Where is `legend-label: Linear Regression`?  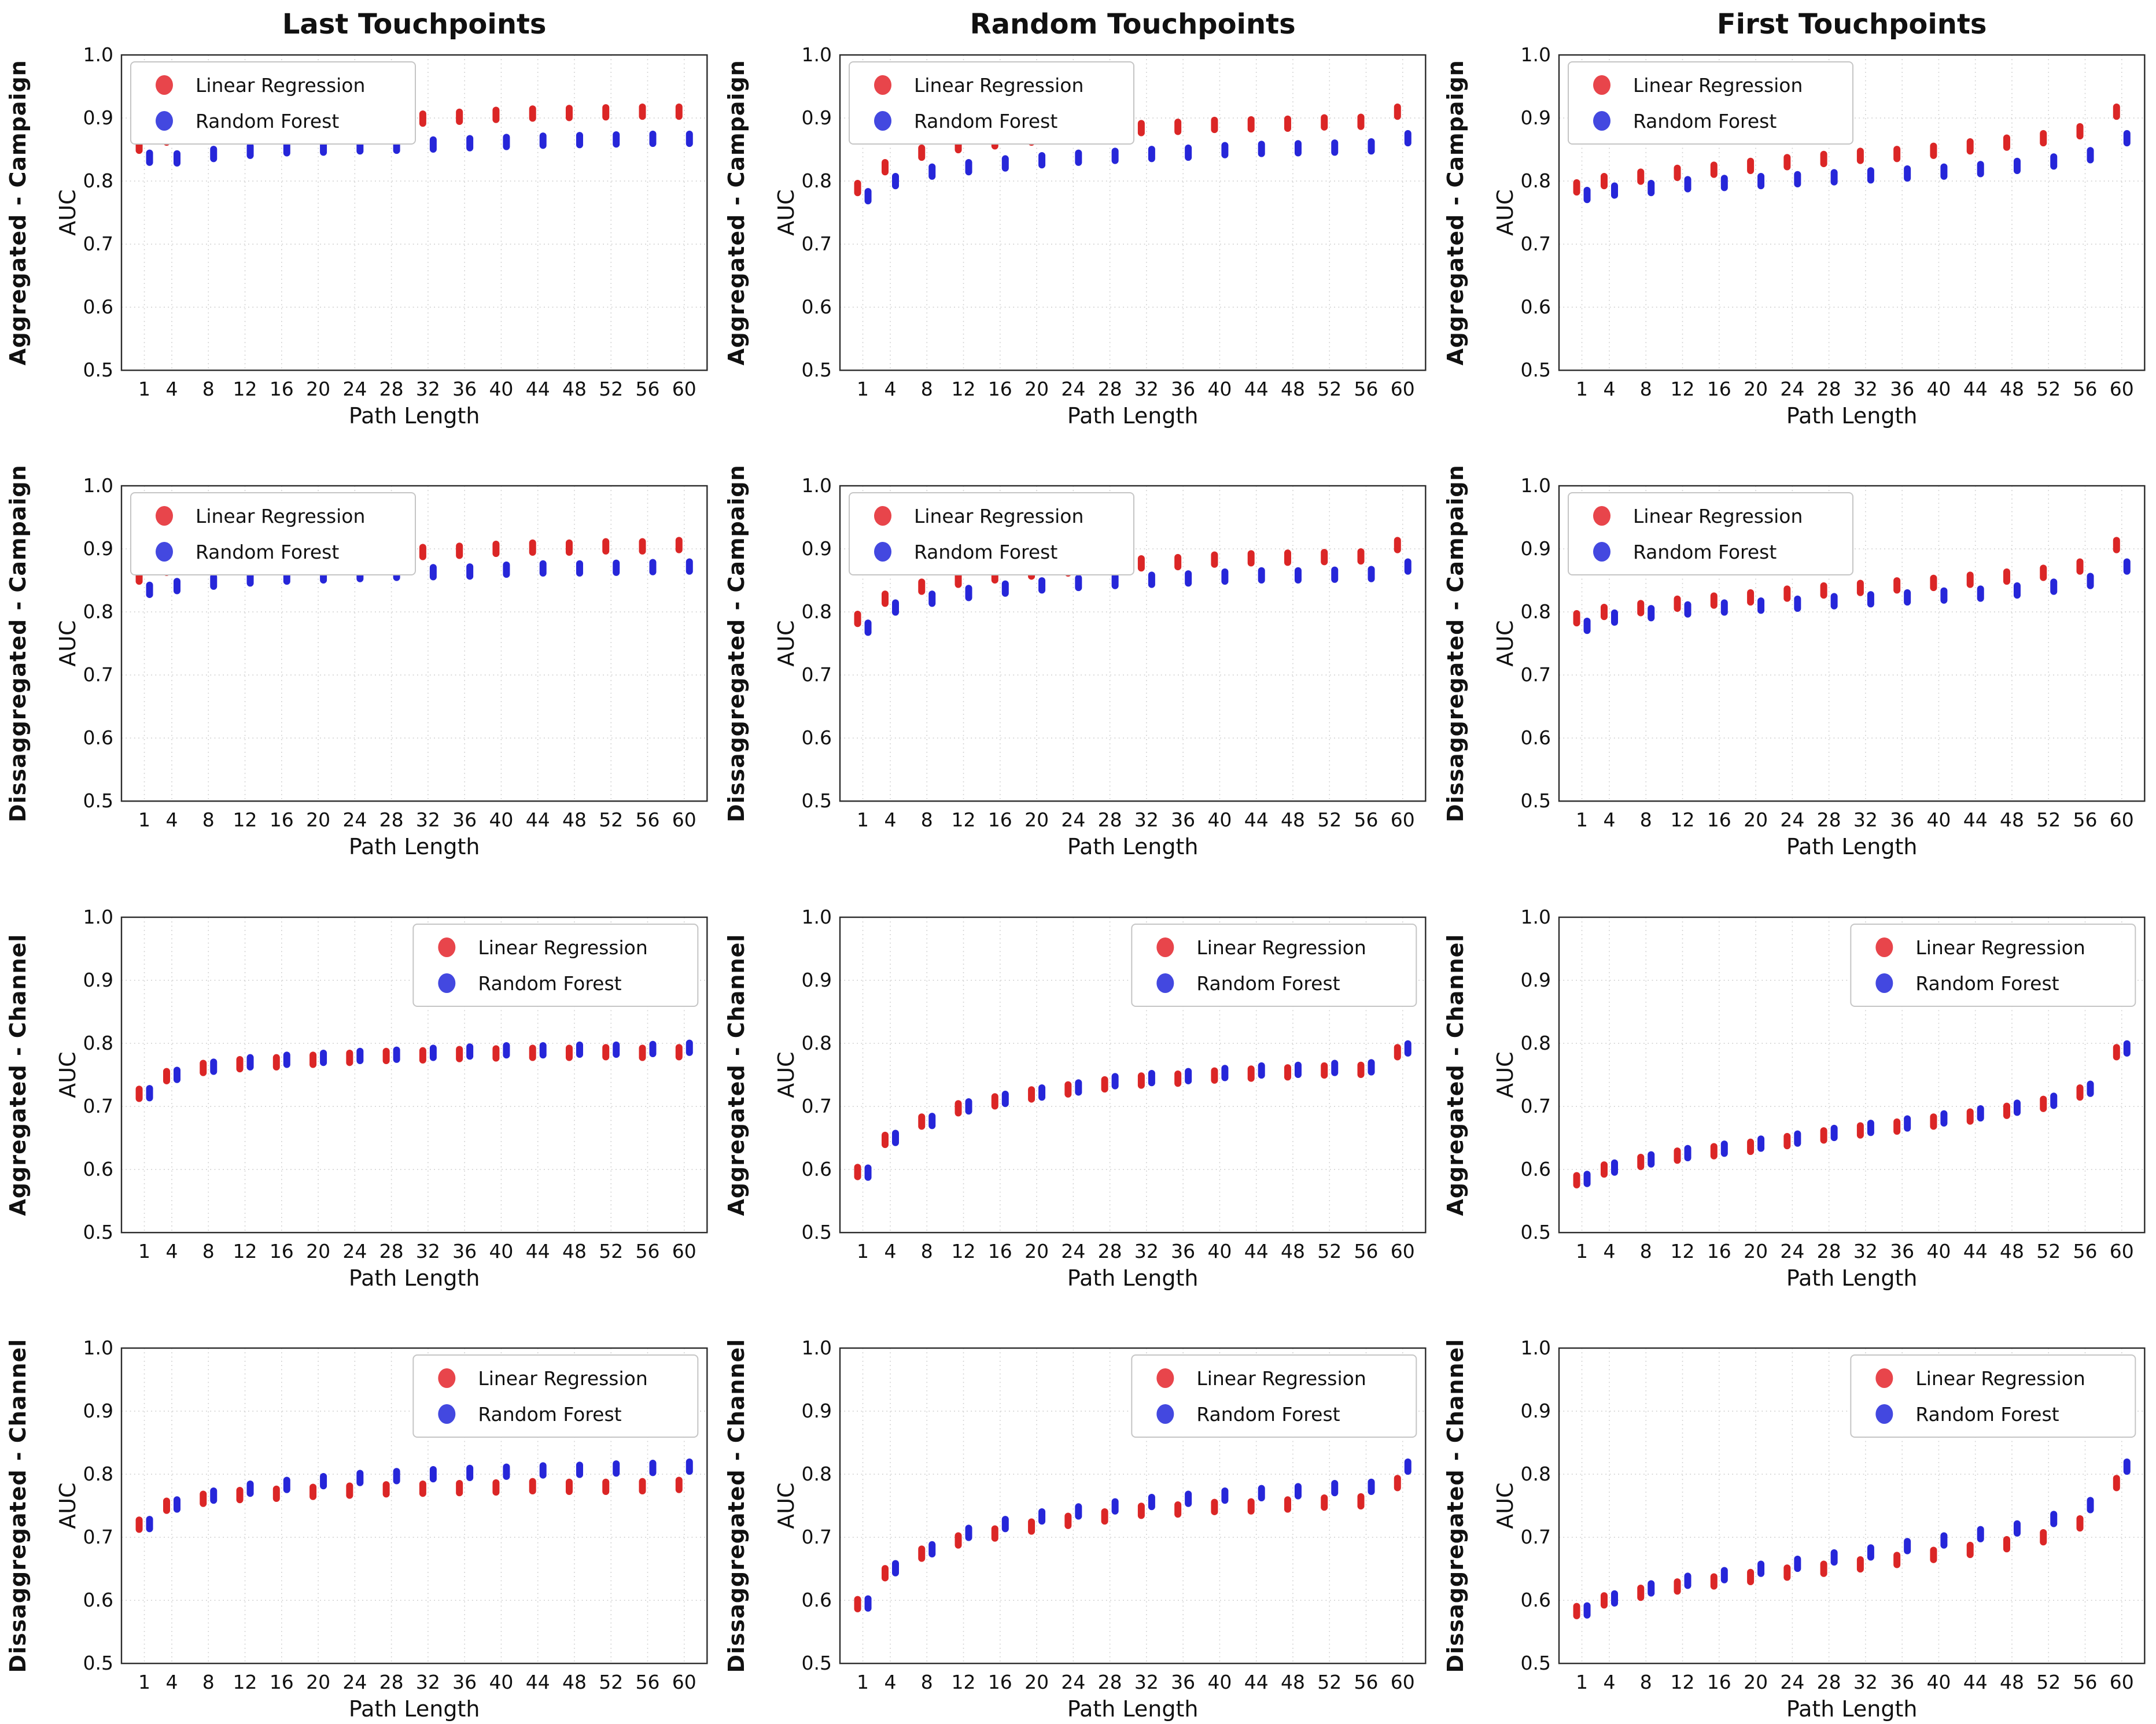
legend-label: Linear Regression is located at coordinates (280, 516).